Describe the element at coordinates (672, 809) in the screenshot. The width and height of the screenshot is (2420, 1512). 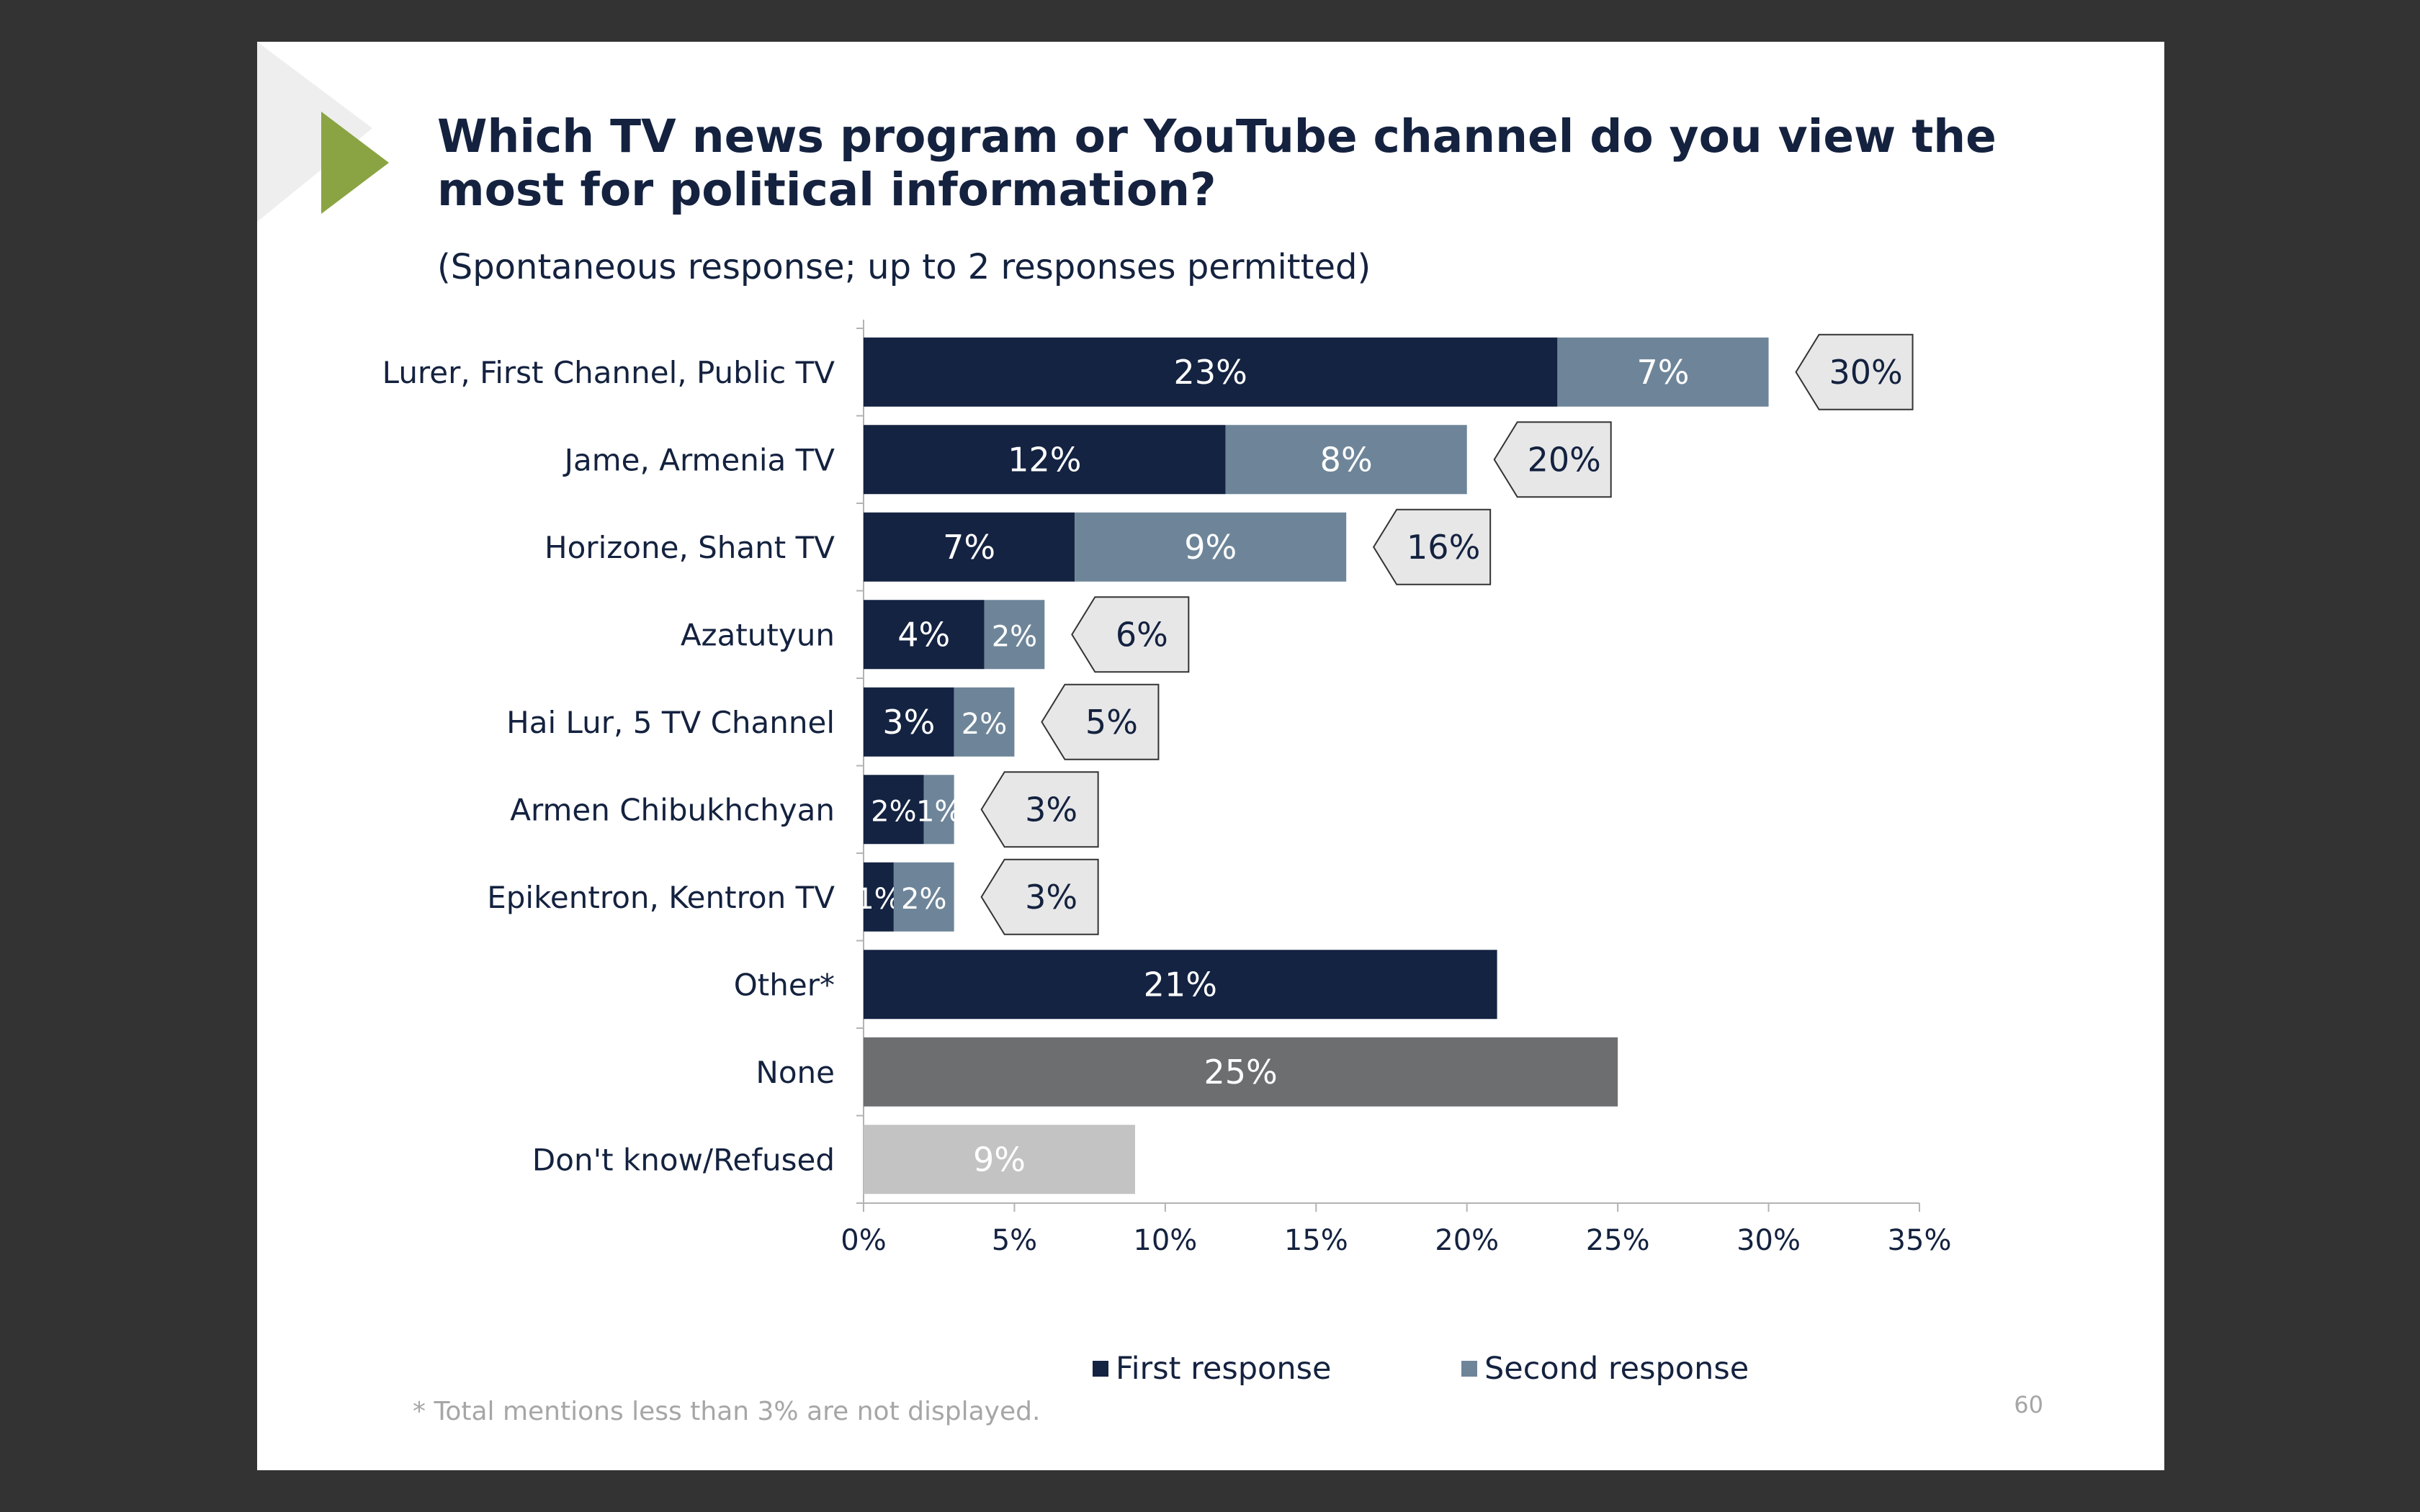
I see `category-label: Armen Chibukhchyan` at that location.